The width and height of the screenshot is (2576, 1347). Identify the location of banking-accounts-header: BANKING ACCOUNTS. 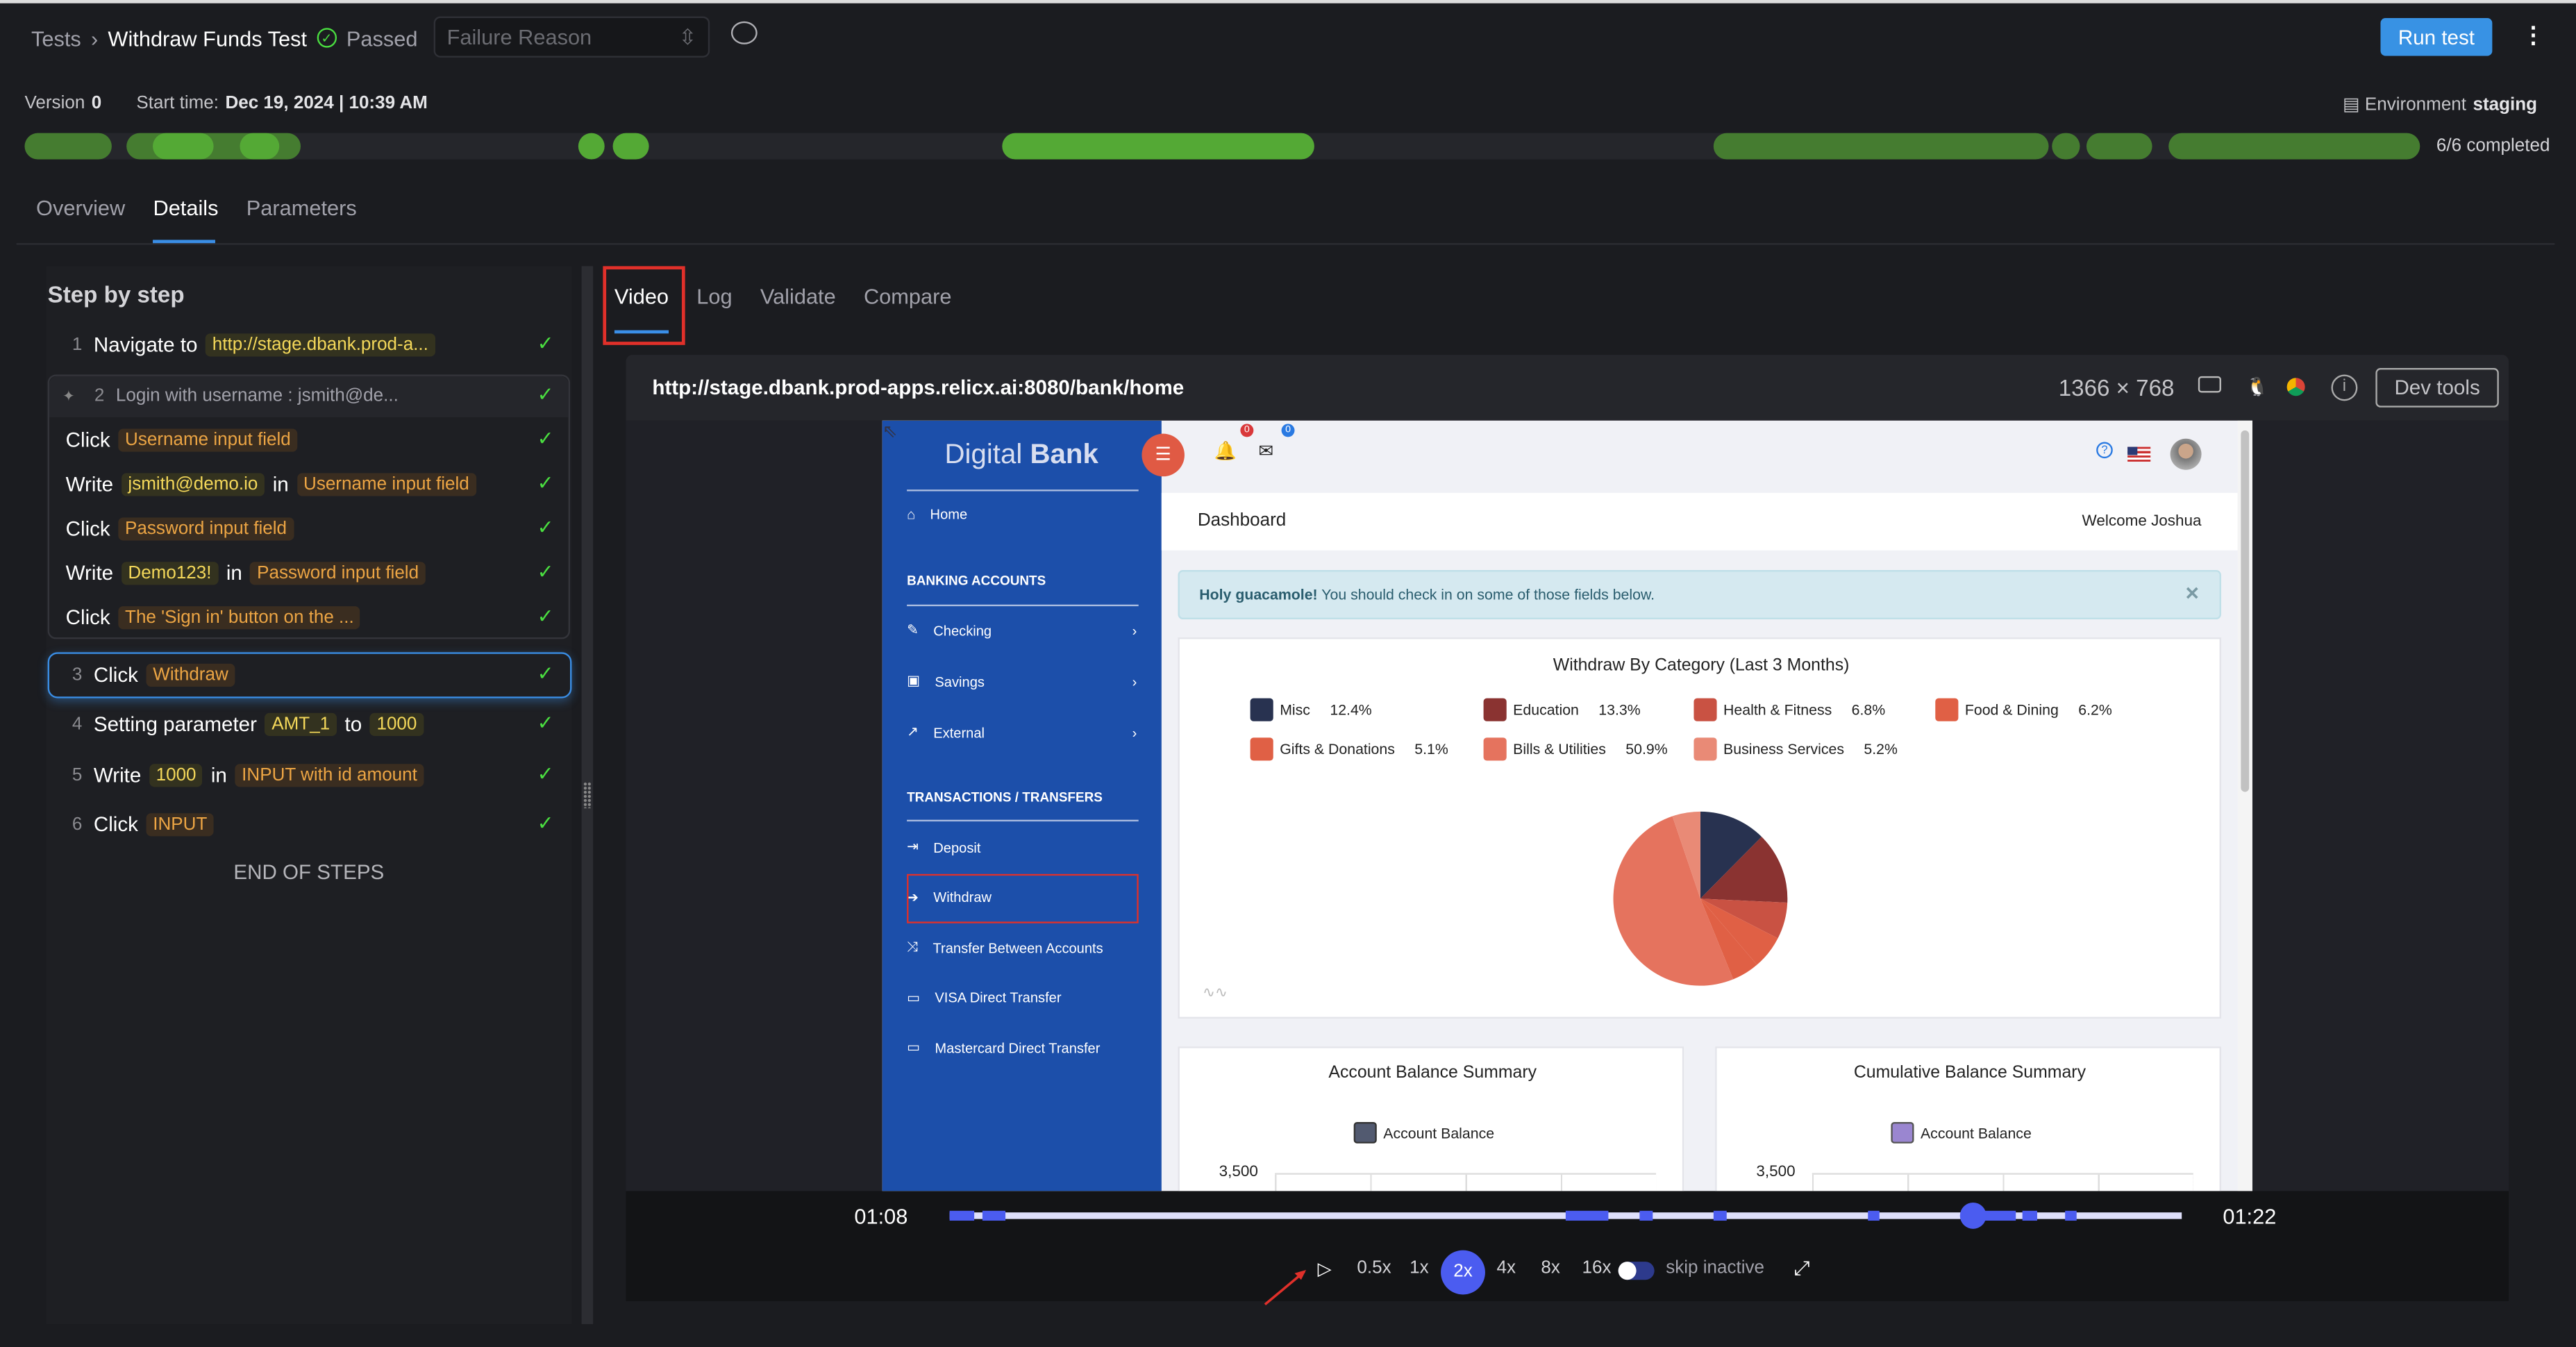
(976, 581).